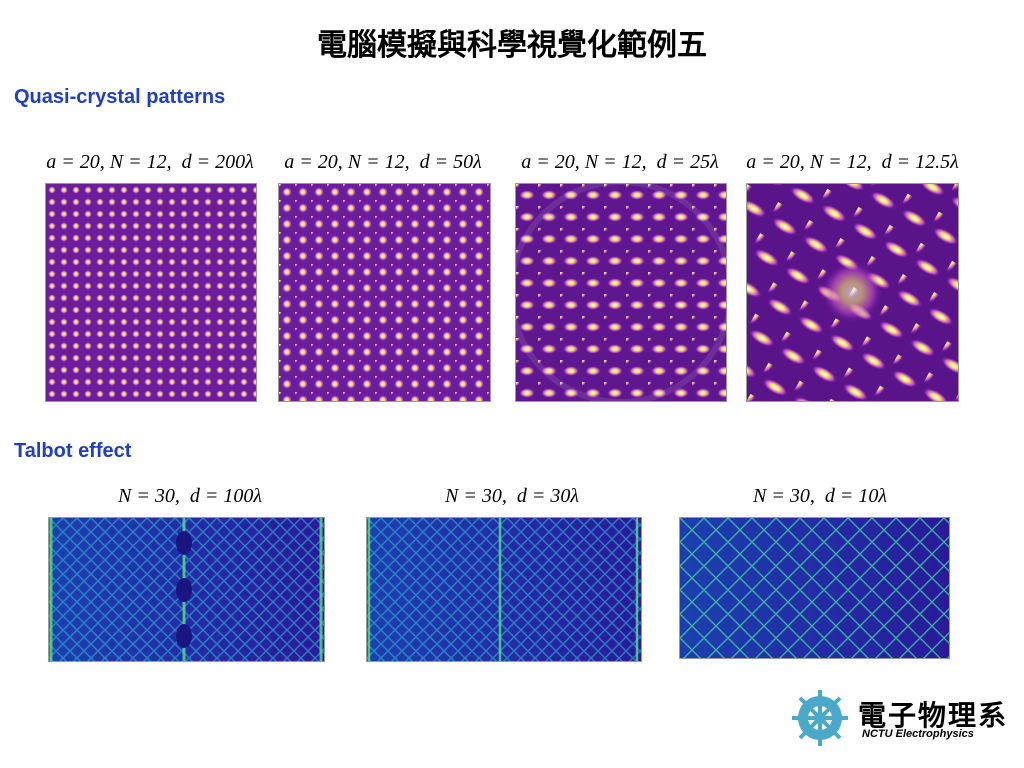  Describe the element at coordinates (512, 496) in the screenshot. I see `caption: N = 30, d = 30λ` at that location.